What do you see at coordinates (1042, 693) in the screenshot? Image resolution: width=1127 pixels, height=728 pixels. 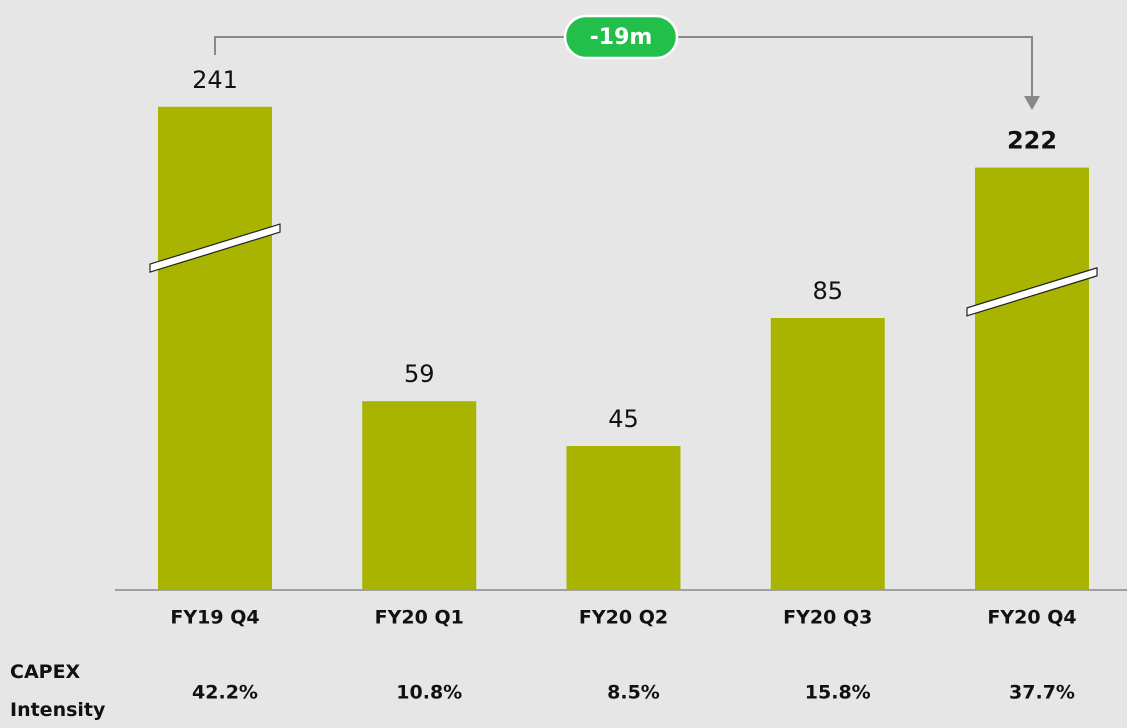 I see `intensity-value: 37.7%` at bounding box center [1042, 693].